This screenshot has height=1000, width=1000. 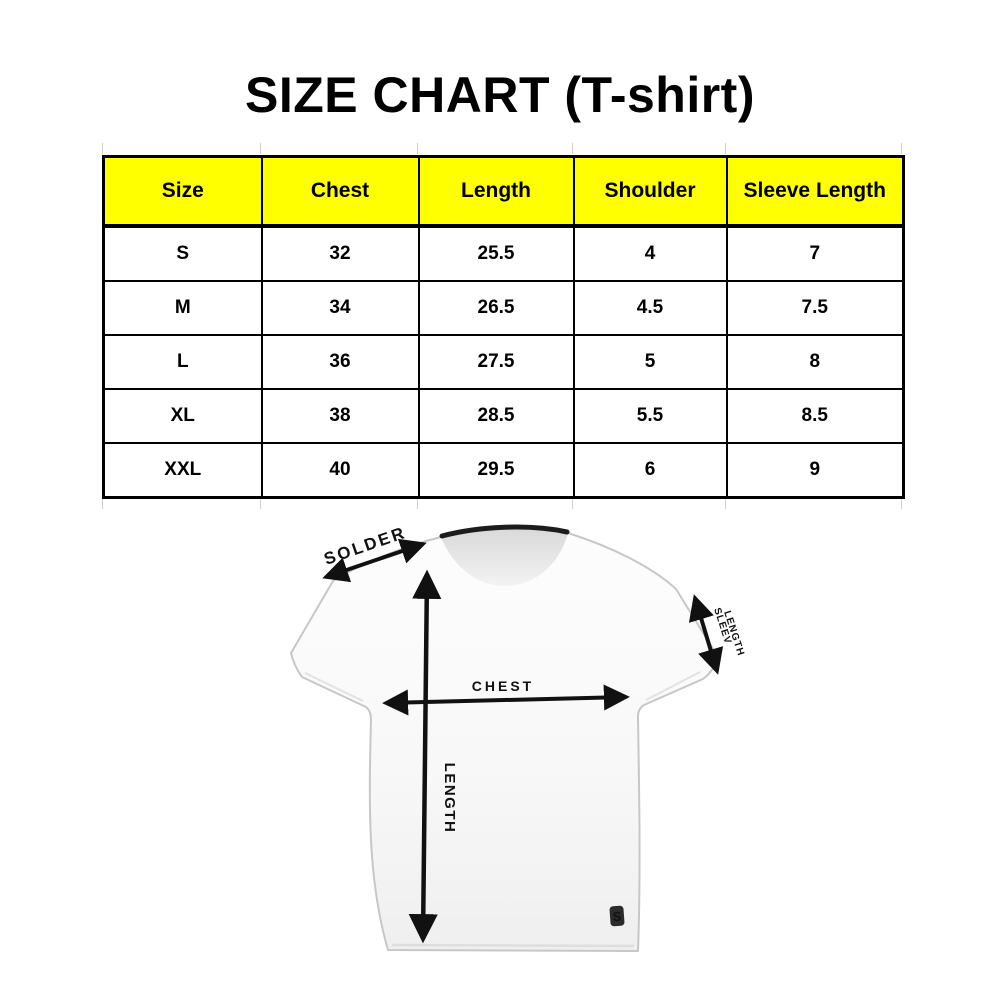 What do you see at coordinates (815, 253) in the screenshot?
I see `cell-sleeve-length: 7` at bounding box center [815, 253].